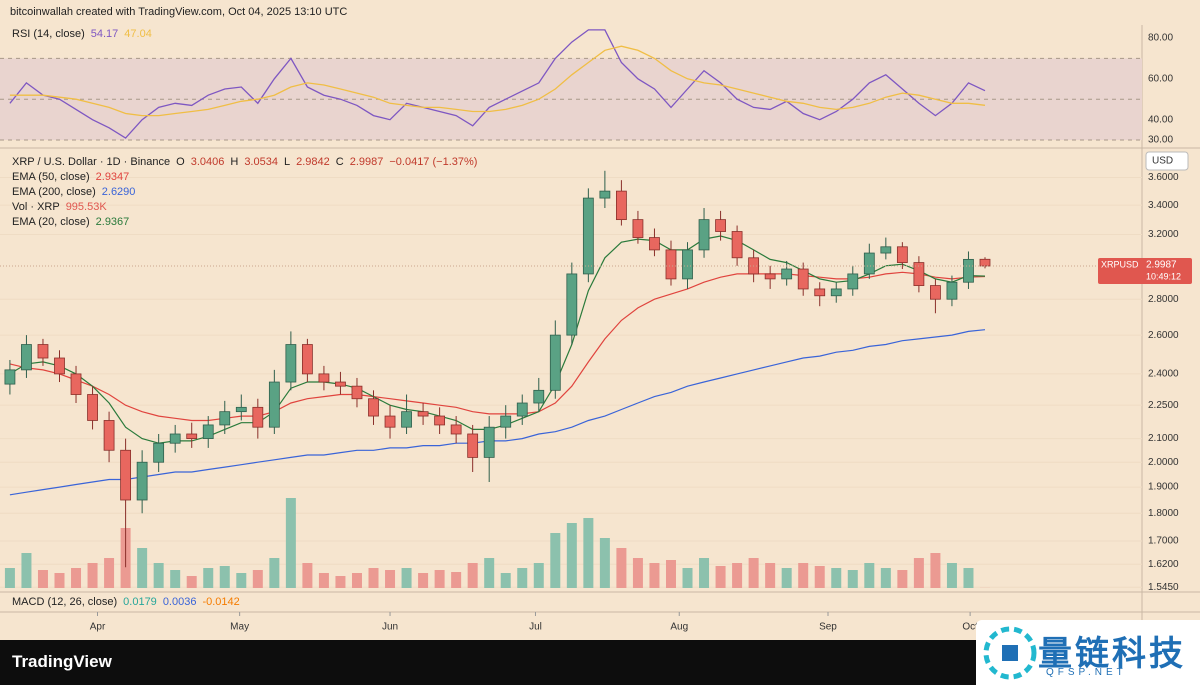 This screenshot has width=1200, height=685. I want to click on y-tick-label: 80.00, so click(1160, 38).